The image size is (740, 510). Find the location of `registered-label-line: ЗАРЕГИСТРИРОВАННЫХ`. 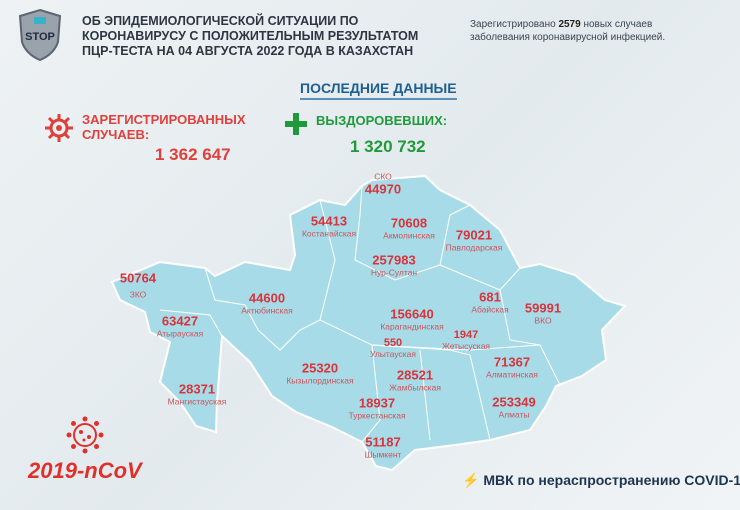

registered-label-line: ЗАРЕГИСТРИРОВАННЫХ is located at coordinates (164, 119).